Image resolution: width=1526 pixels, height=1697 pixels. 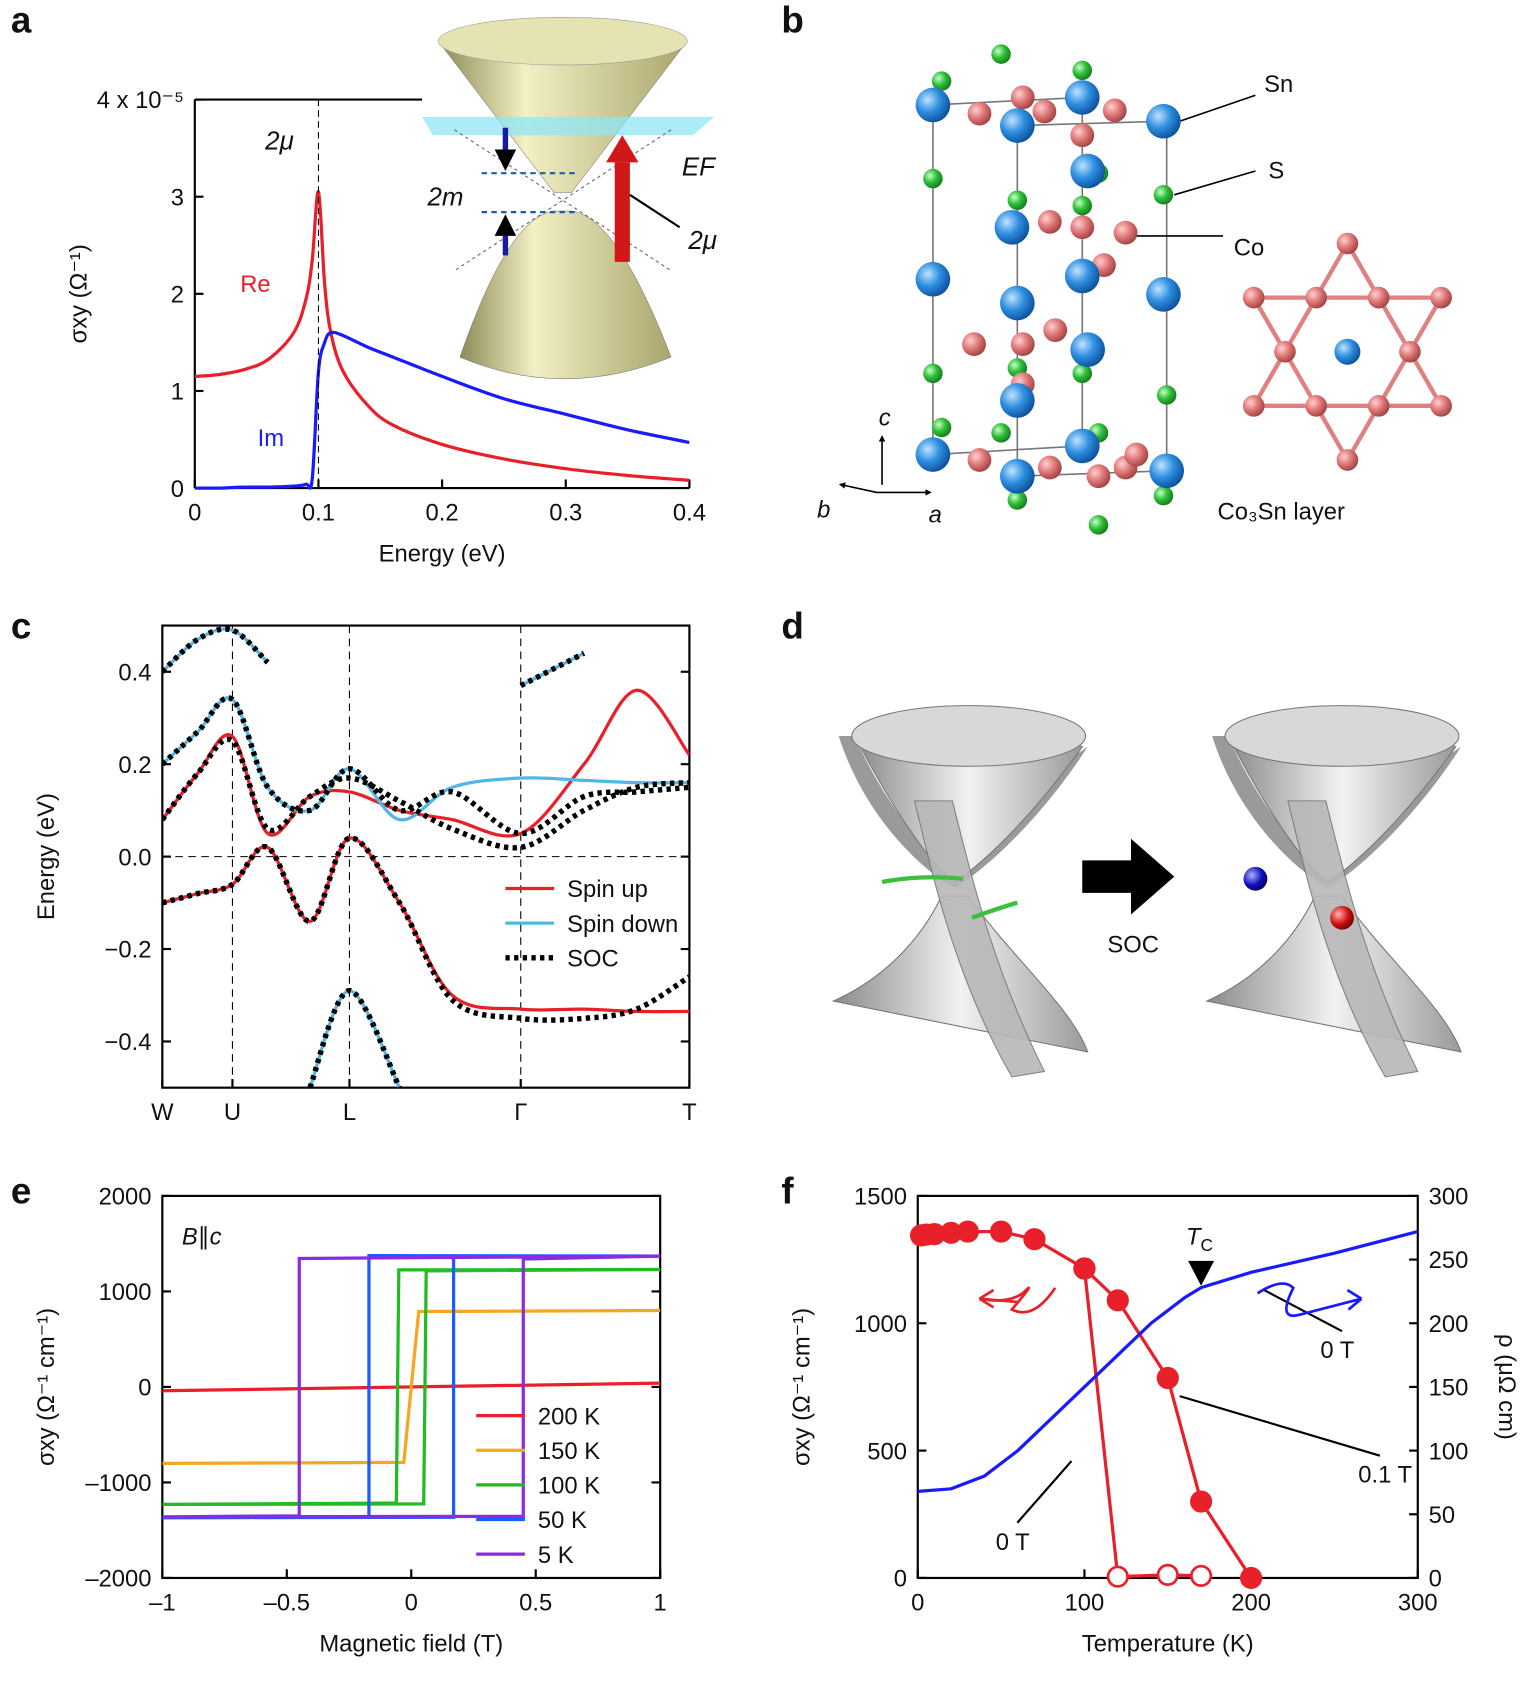 What do you see at coordinates (569, 1451) in the screenshot?
I see `legend-label: 150 K` at bounding box center [569, 1451].